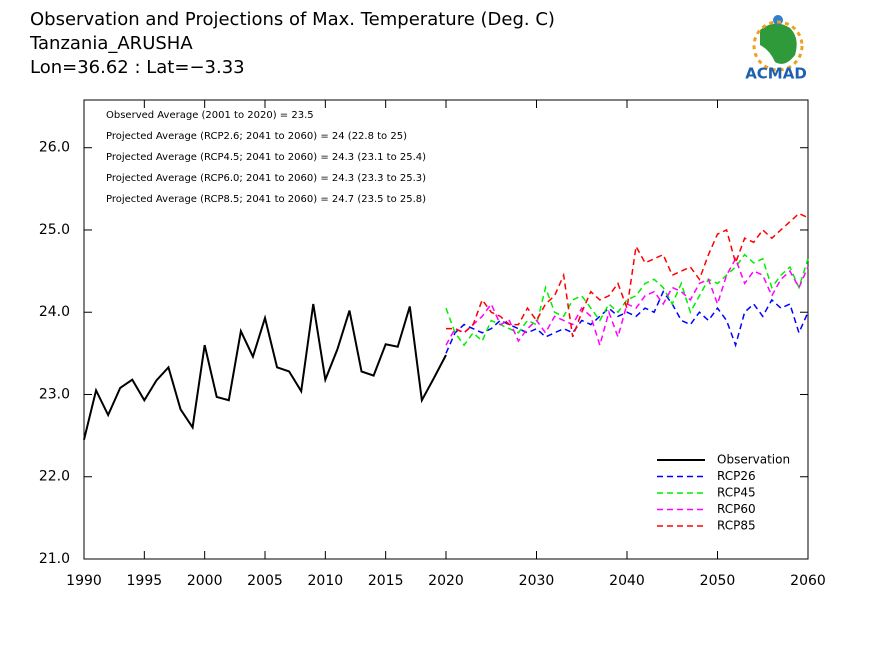 This screenshot has height=659, width=879. I want to click on chart-subtitle: Lon=36.62 : Lat=−3.33, so click(137, 67).